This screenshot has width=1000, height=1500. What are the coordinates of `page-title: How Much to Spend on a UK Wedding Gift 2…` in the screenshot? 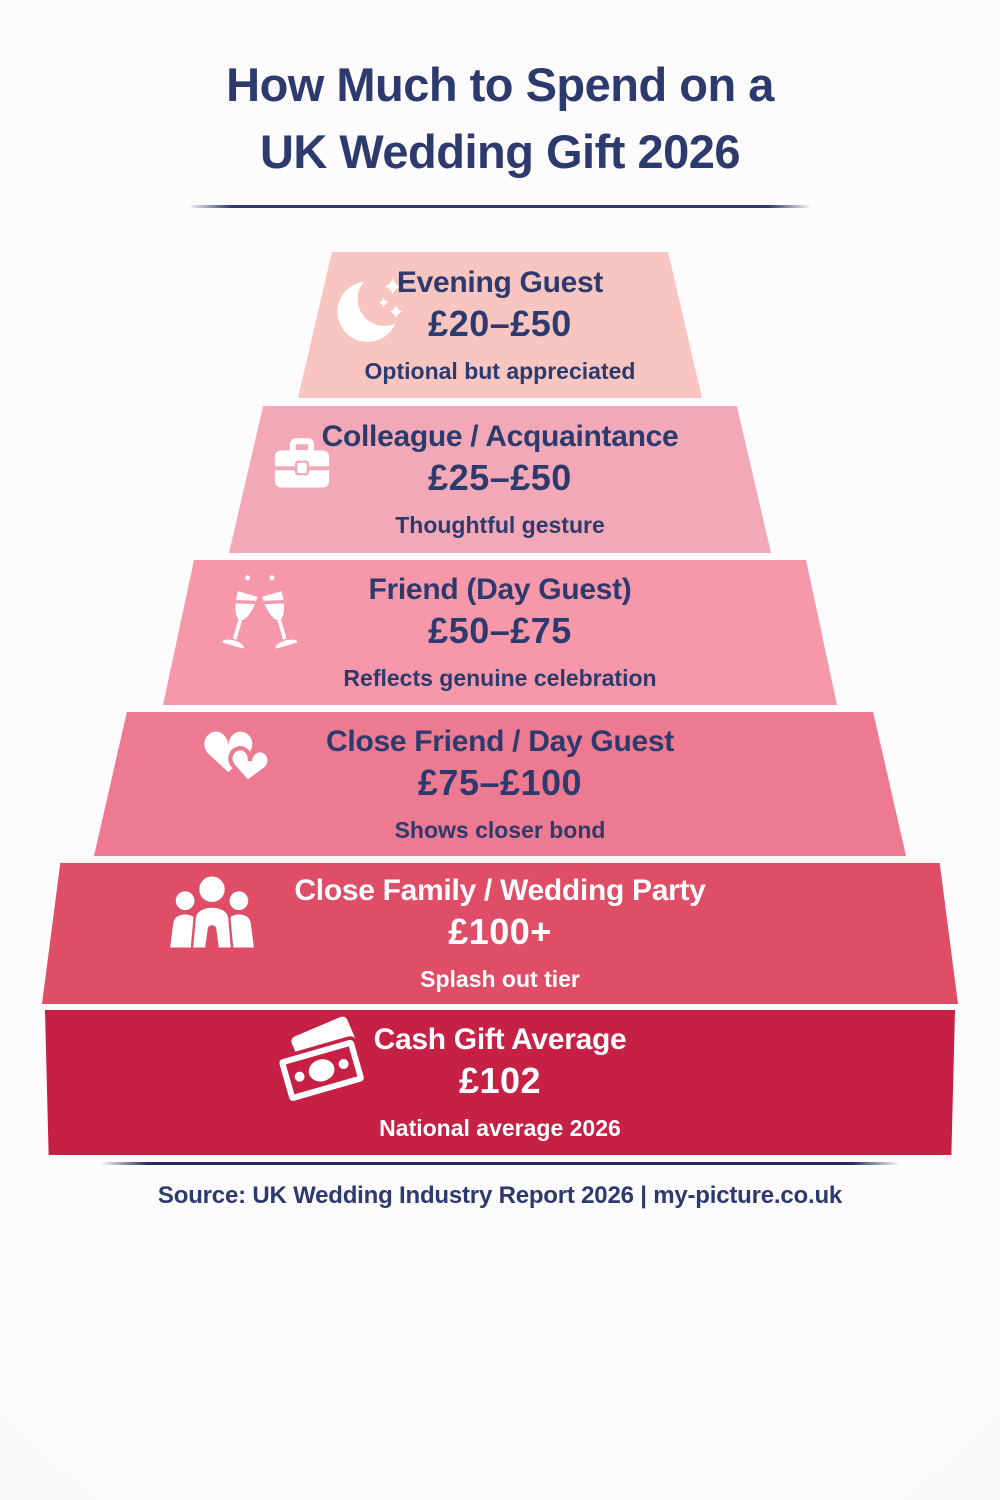 It's located at (500, 118).